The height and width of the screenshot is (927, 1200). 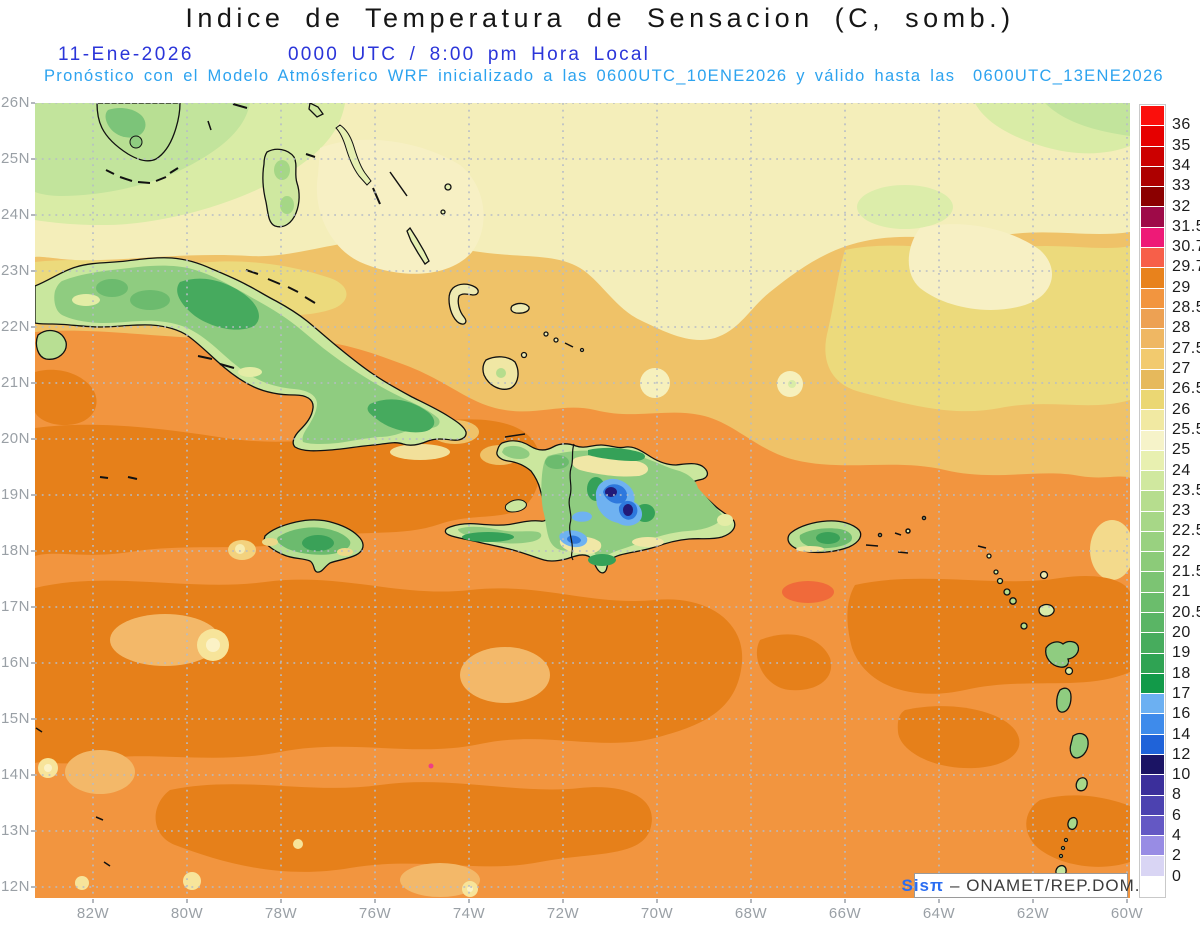 What do you see at coordinates (571, 502) in the screenshot?
I see `haiti-dr-border` at bounding box center [571, 502].